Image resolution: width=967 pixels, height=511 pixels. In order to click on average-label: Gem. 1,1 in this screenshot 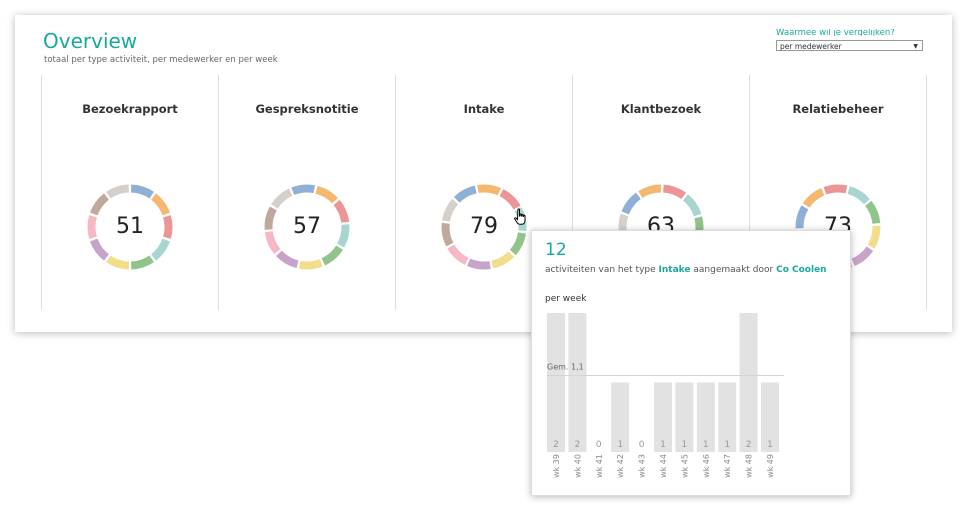, I will do `click(565, 367)`.